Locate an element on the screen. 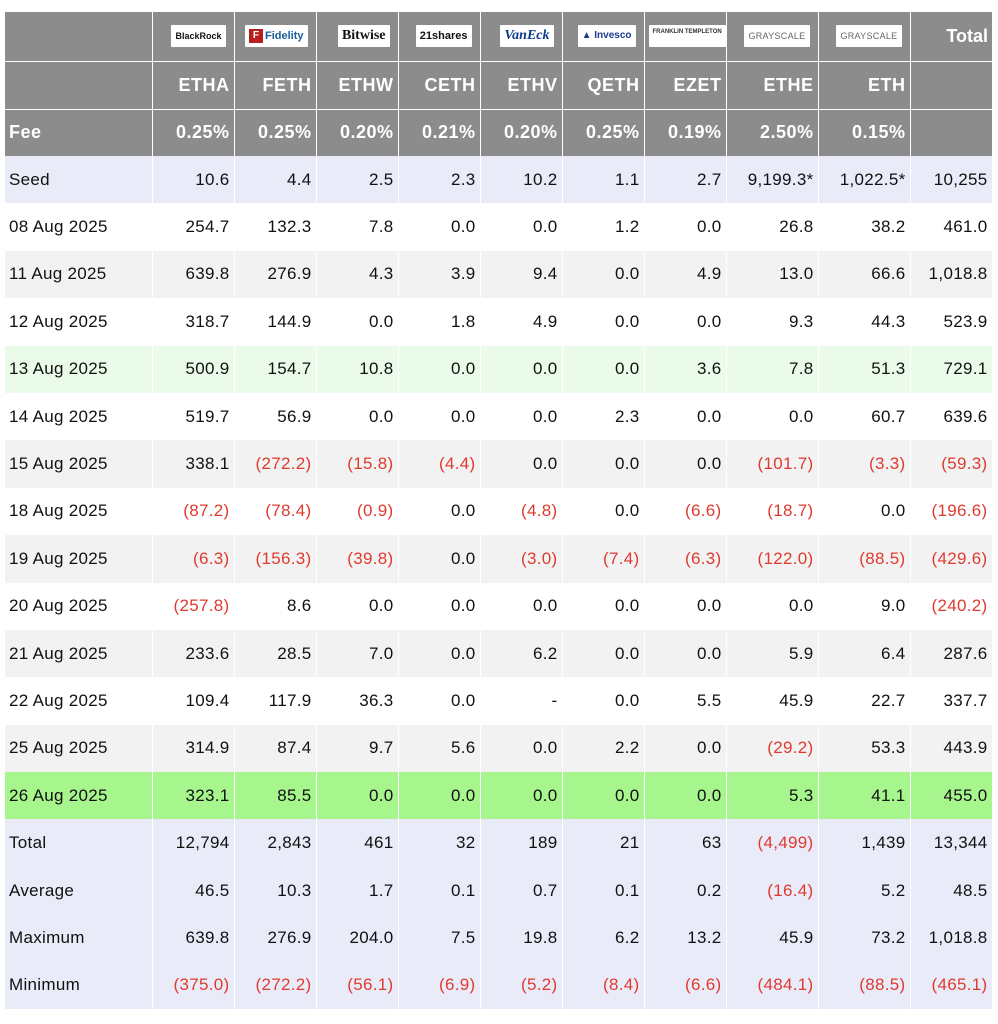 The image size is (998, 1024). value-cell: 36.3 is located at coordinates (357, 701).